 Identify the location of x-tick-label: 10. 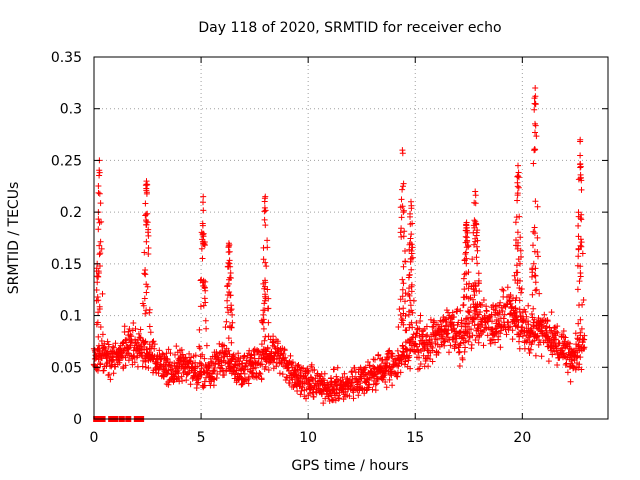
(308, 438).